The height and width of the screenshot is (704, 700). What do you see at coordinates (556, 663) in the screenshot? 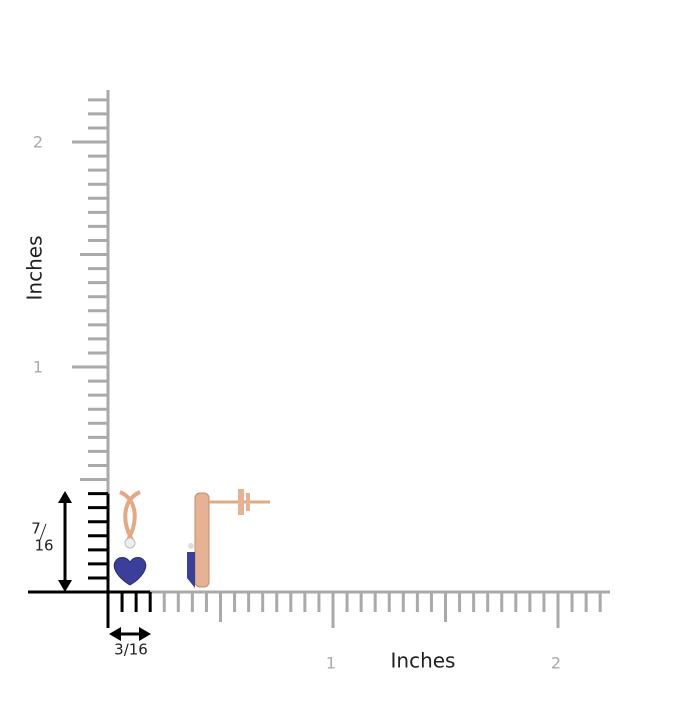
I see `x-tick-label: 2` at bounding box center [556, 663].